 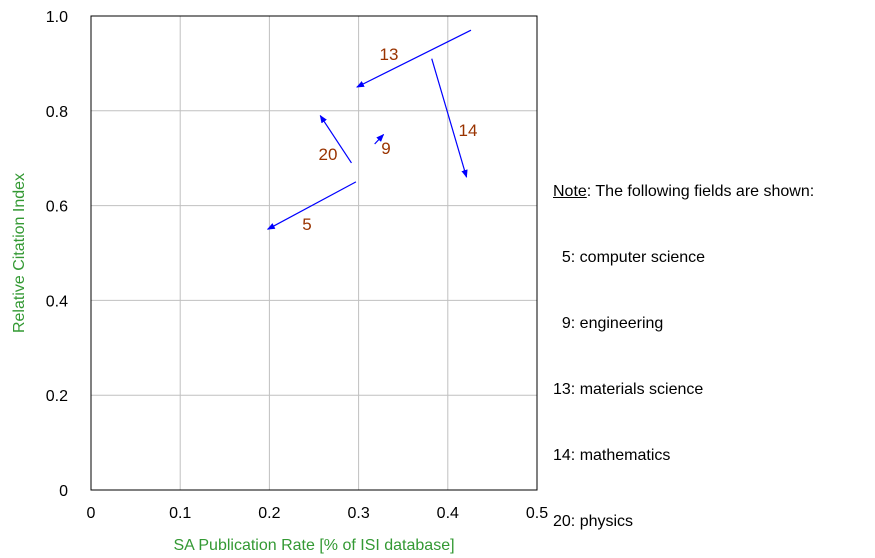 I want to click on x-axis-ticks: 0 0.1 0.2 0.3 0.4 0.5, so click(x=318, y=513).